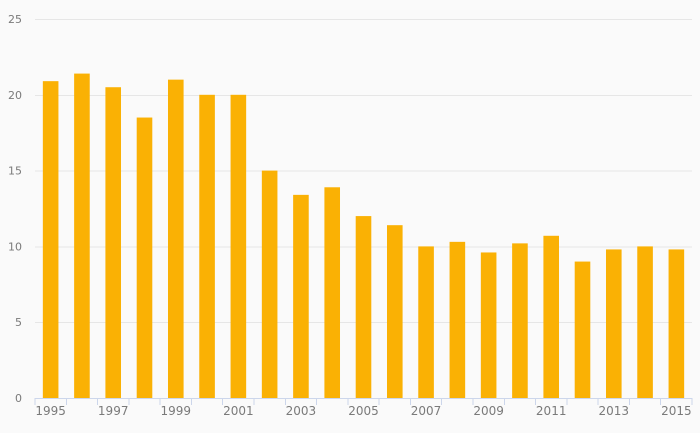  I want to click on y-axis-label-10: 10, so click(15, 246).